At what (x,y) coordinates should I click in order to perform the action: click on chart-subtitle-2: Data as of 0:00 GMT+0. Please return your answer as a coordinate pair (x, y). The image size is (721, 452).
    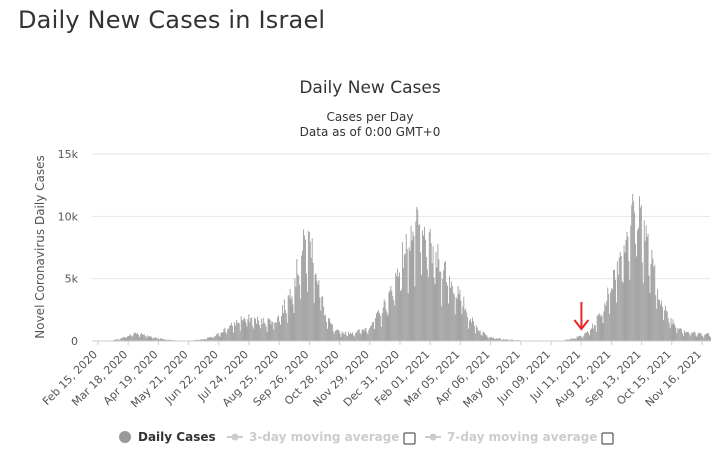
    Looking at the image, I should click on (370, 132).